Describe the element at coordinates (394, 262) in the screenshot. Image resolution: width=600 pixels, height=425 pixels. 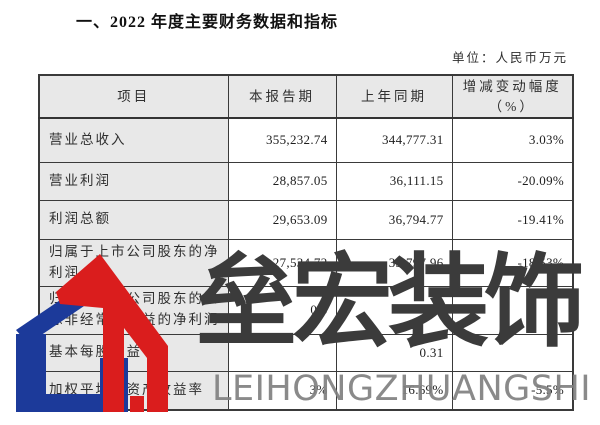
I see `row-previous-value: 33,797.96` at that location.